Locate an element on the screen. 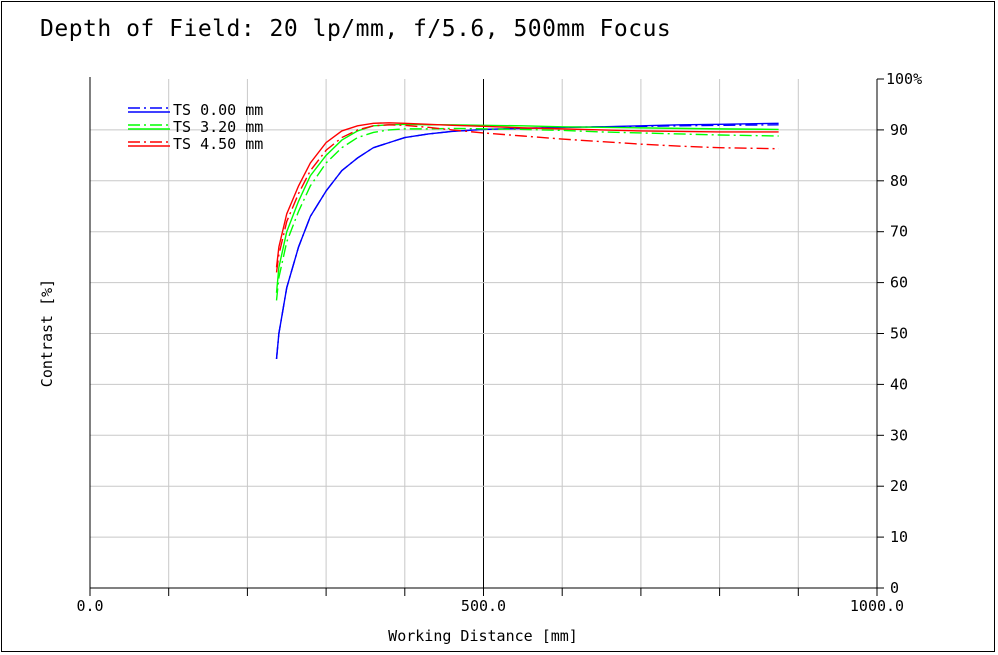  y-tick-label: 90 is located at coordinates (899, 130).